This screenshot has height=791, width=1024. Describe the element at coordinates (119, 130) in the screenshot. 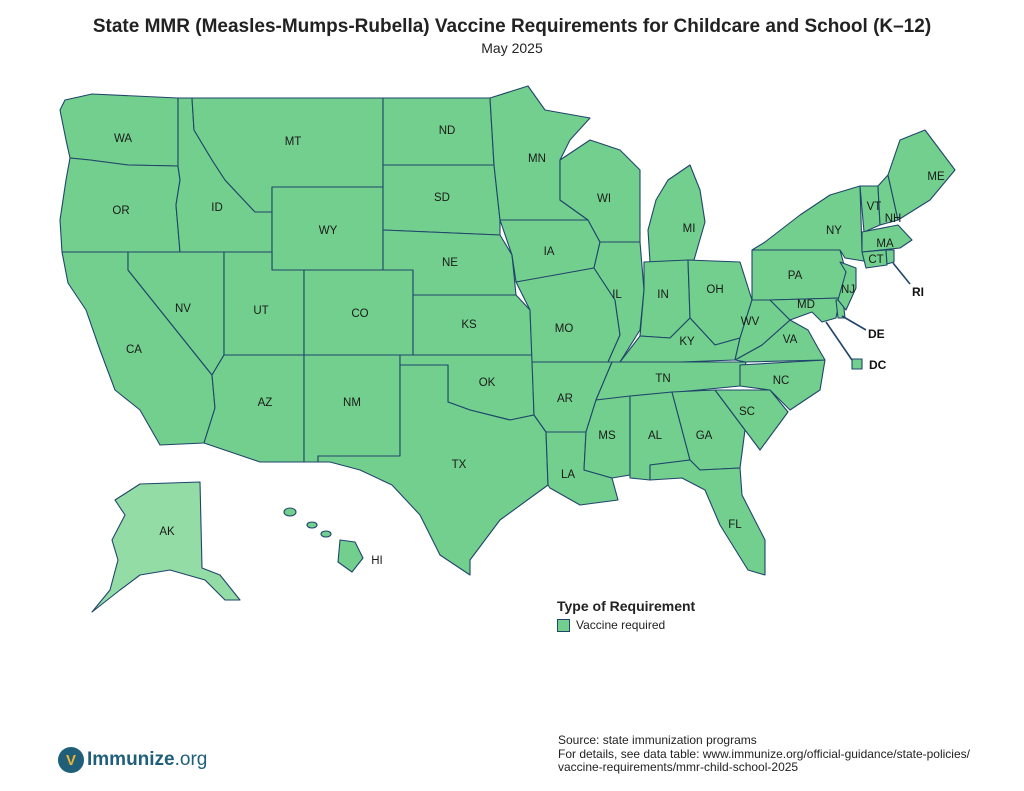

I see `state-wa` at that location.